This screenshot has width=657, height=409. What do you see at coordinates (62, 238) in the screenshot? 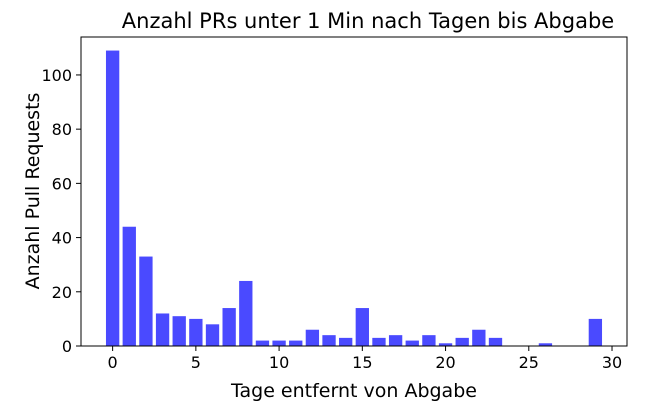
I see `y-tick-label: 40` at bounding box center [62, 238].